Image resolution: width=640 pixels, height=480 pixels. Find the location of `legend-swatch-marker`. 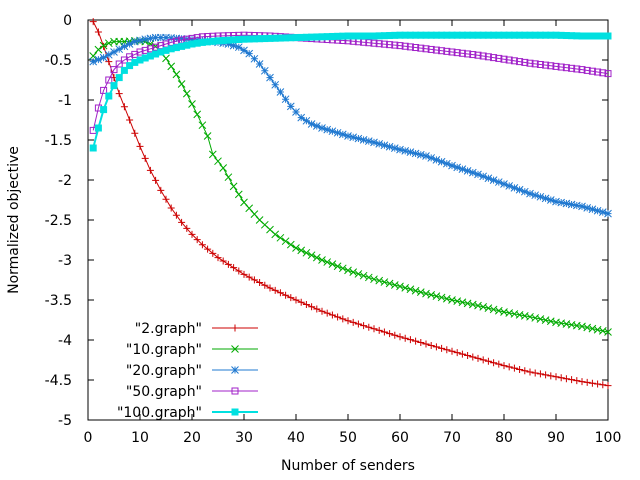

legend-swatch-marker is located at coordinates (235, 349).